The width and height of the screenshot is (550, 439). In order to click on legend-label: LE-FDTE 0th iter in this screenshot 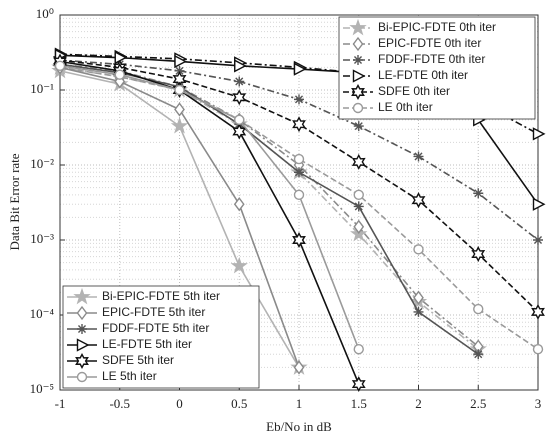, I will do `click(423, 75)`.